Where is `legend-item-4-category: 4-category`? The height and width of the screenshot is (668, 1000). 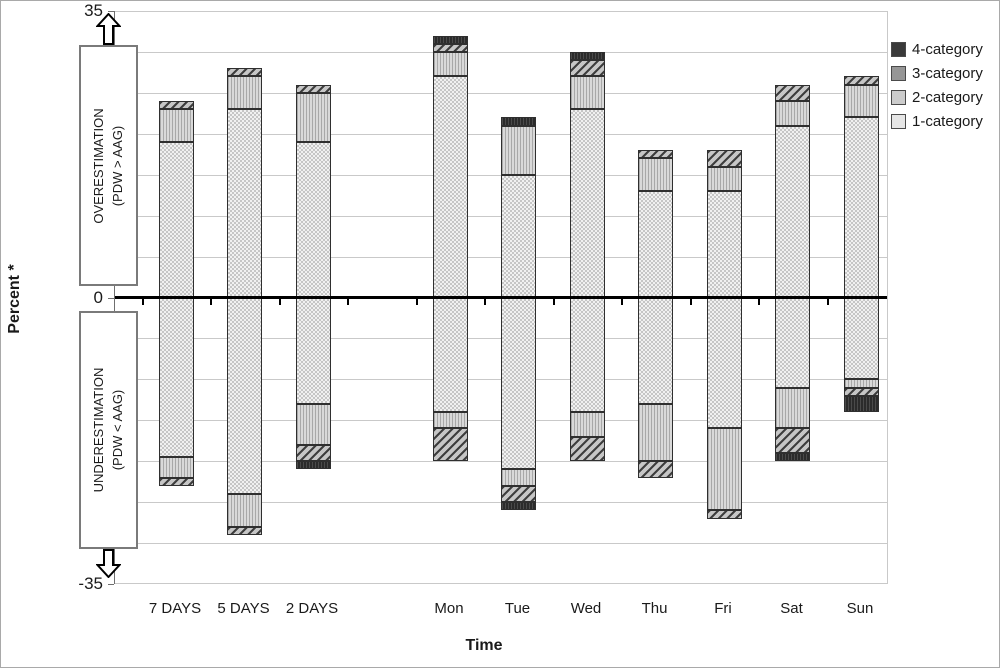
legend-item-4-category: 4-category is located at coordinates (937, 49).